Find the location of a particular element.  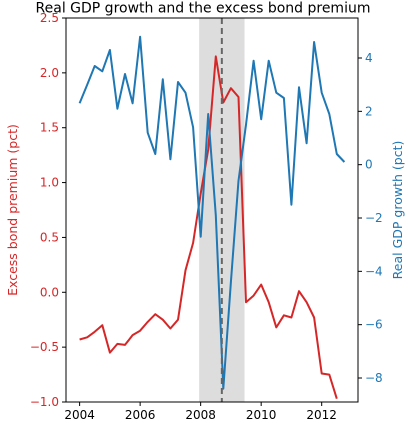

x-axis: 2004 2006 2008 2010 2012 is located at coordinates (200, 412).